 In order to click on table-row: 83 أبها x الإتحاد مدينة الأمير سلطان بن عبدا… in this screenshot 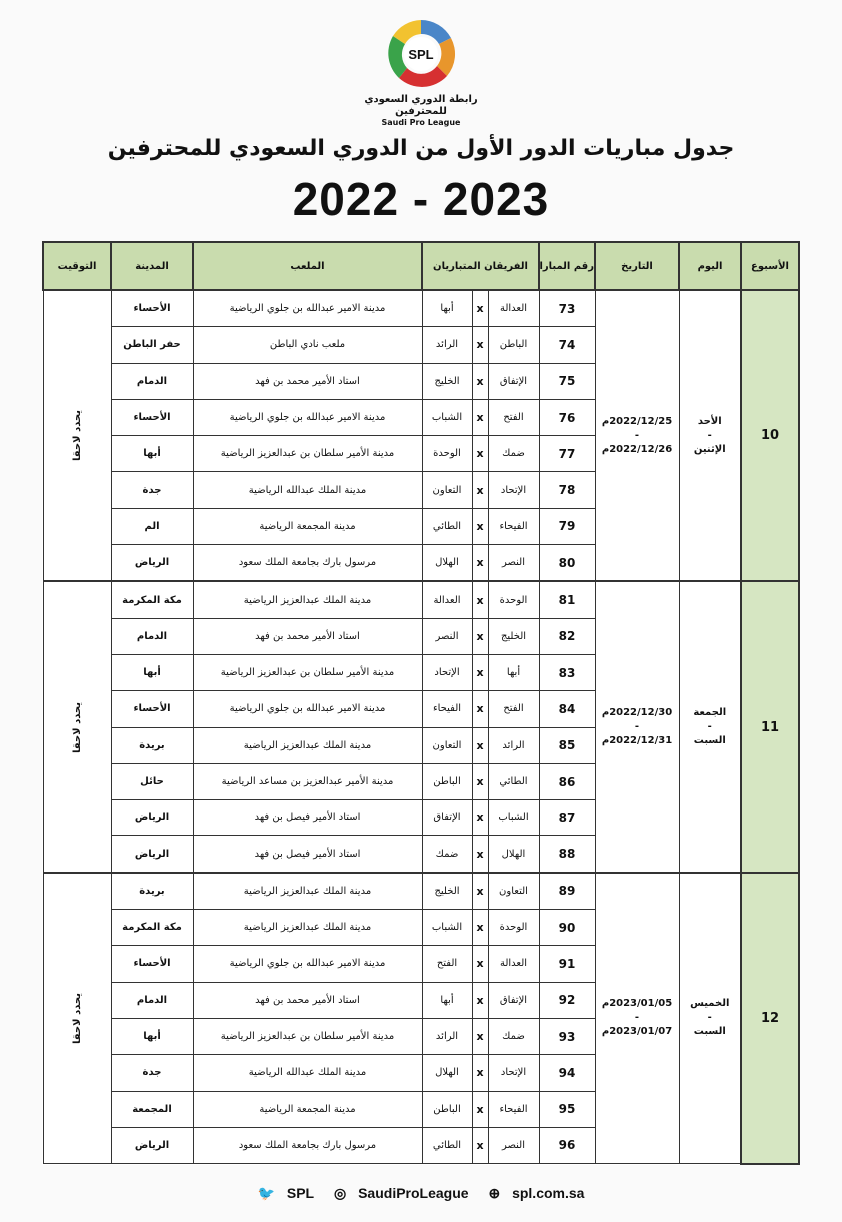, I will do `click(421, 672)`.